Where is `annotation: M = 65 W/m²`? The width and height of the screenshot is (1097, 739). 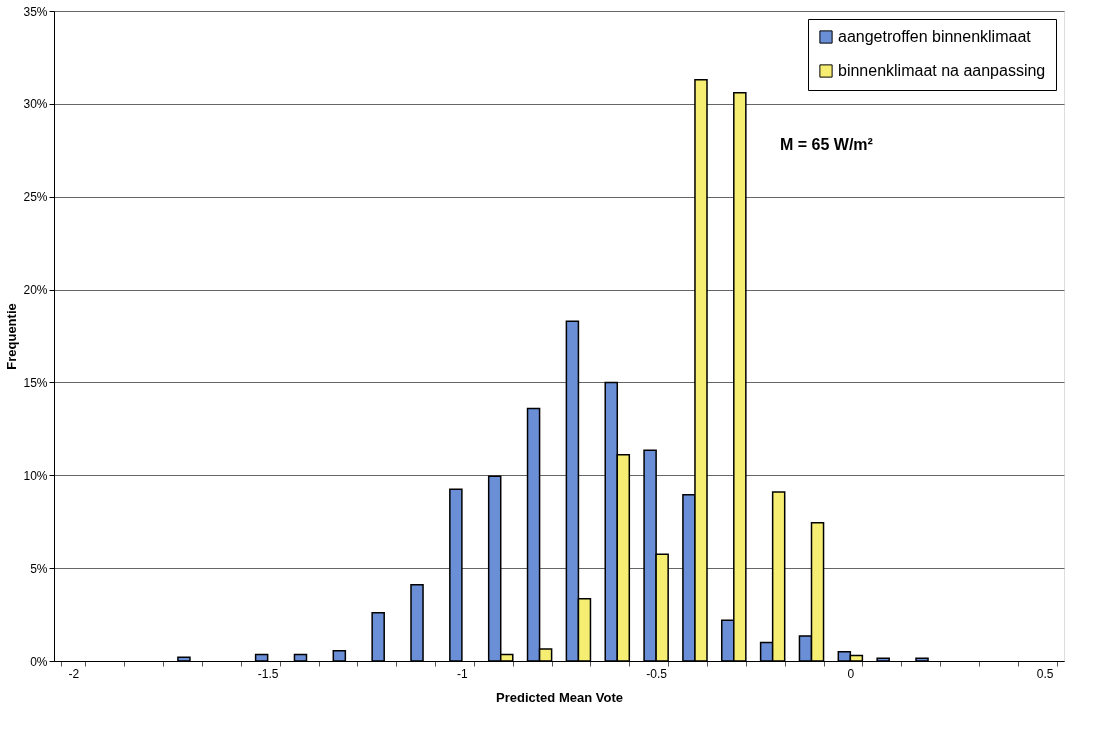 annotation: M = 65 W/m² is located at coordinates (826, 144).